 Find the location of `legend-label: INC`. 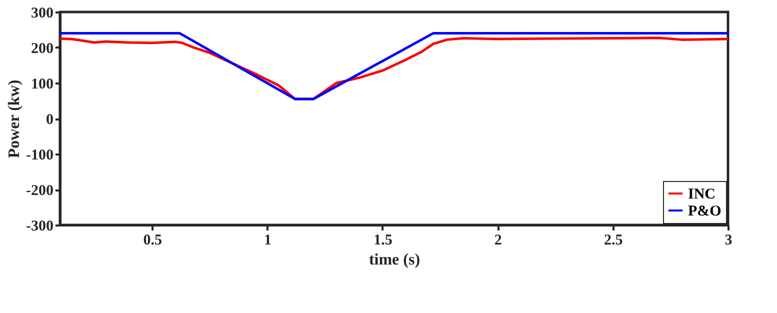

legend-label: INC is located at coordinates (702, 194).